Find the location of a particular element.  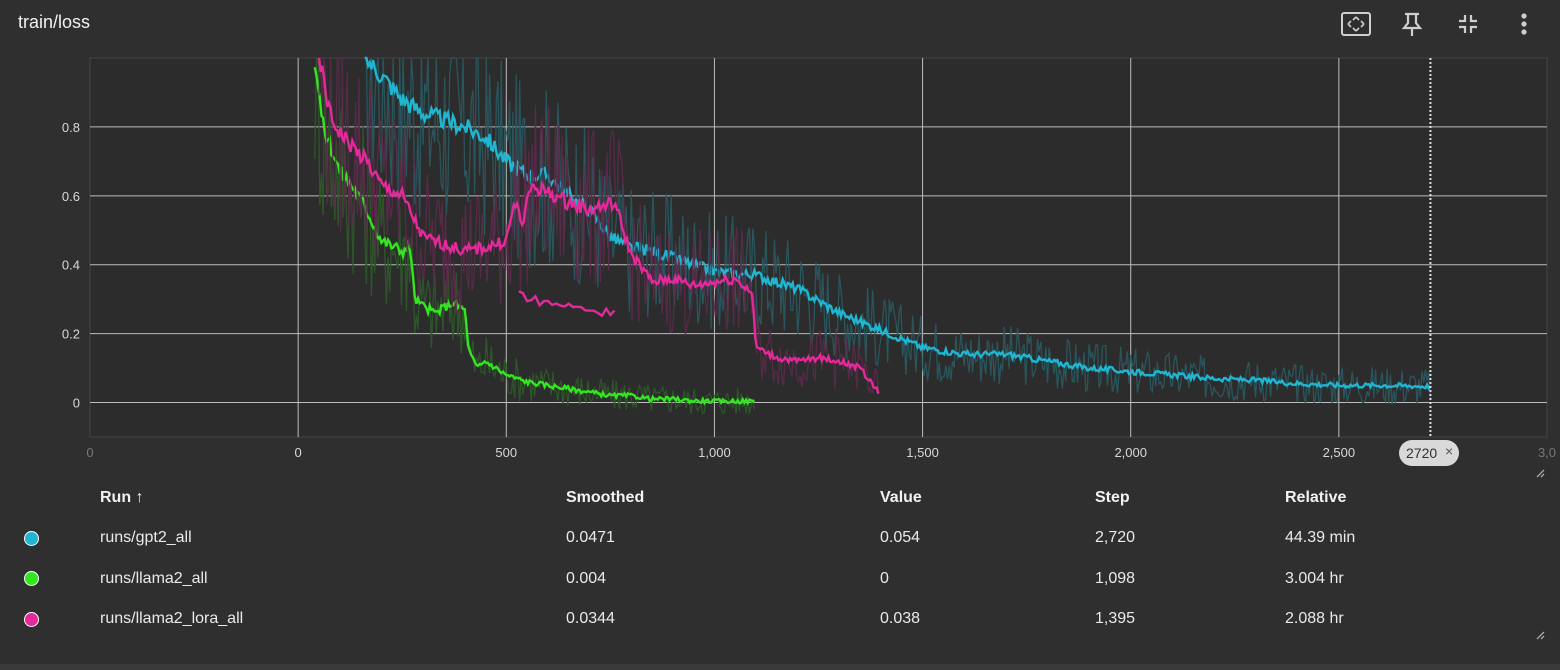

fit-domain-icon is located at coordinates (1356, 24).